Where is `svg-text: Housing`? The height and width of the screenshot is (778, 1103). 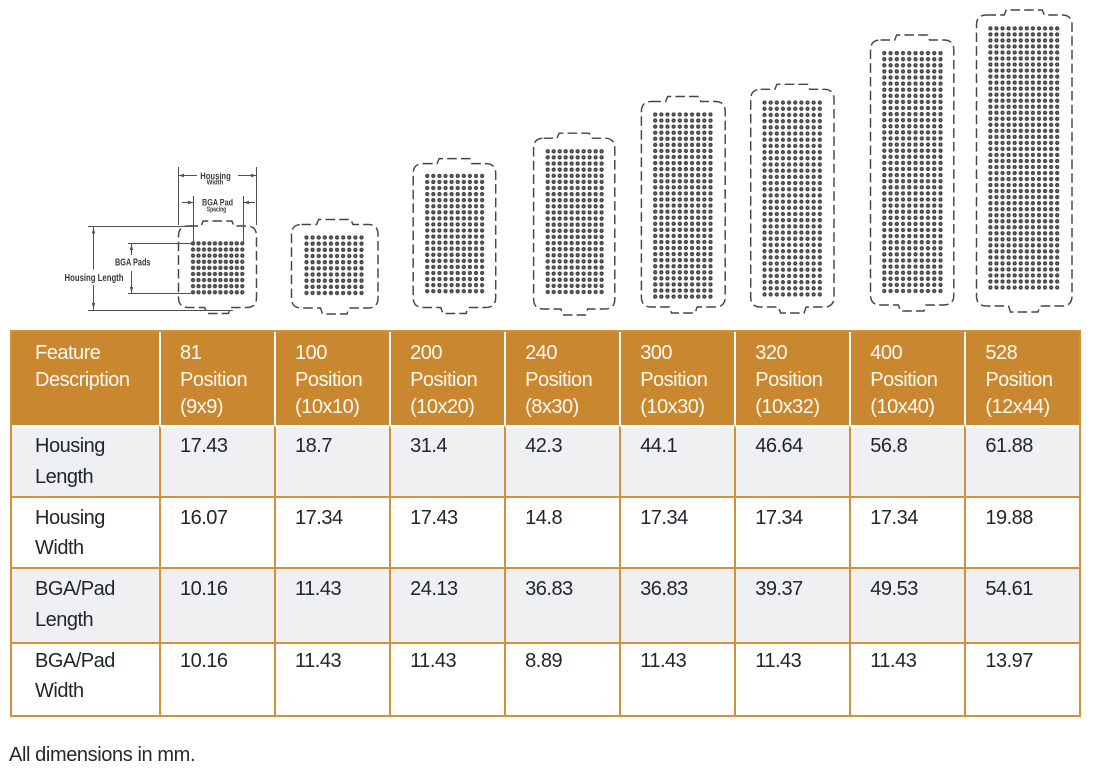
svg-text: Housing is located at coordinates (215, 176).